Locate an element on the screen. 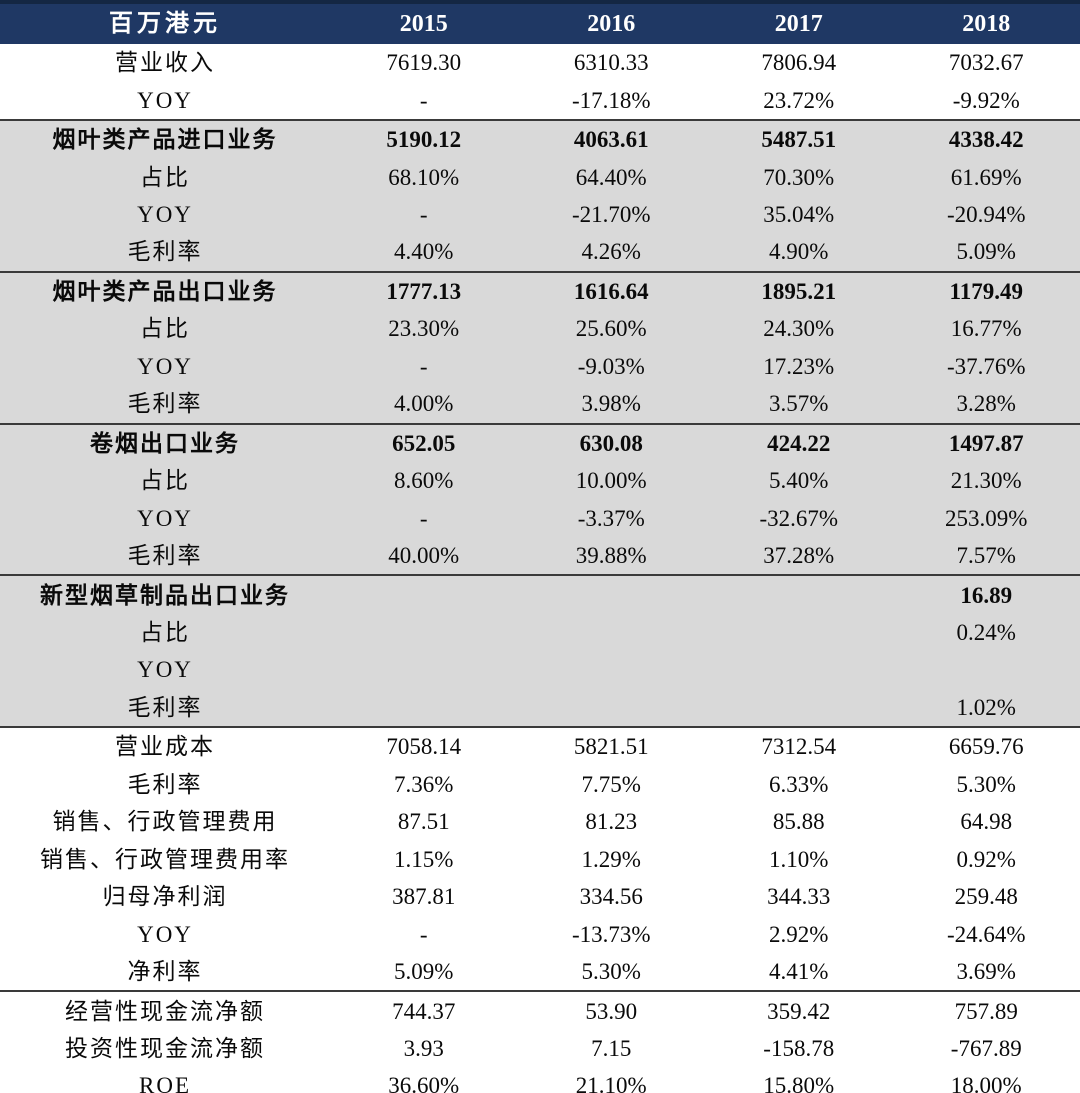 This screenshot has height=1093, width=1080. row-value: 35.04% is located at coordinates (799, 215).